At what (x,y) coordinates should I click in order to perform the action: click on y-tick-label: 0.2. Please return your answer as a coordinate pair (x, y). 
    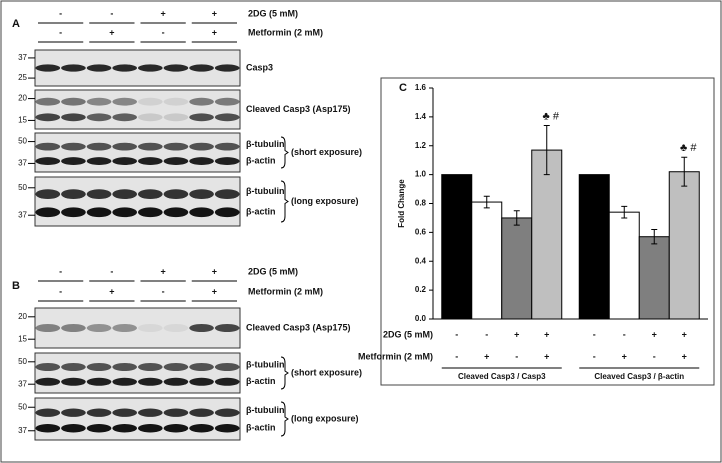
    Looking at the image, I should click on (421, 289).